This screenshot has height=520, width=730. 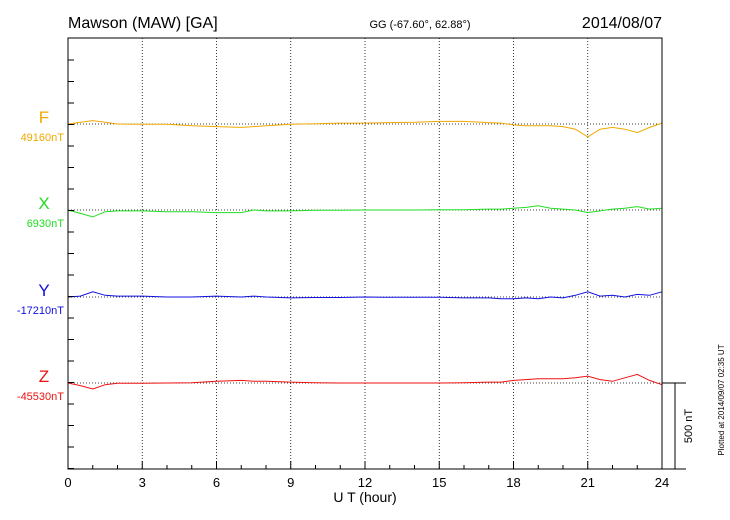 What do you see at coordinates (419, 25) in the screenshot?
I see `station-coordinates: GG (-67.60°, 62.88°)` at bounding box center [419, 25].